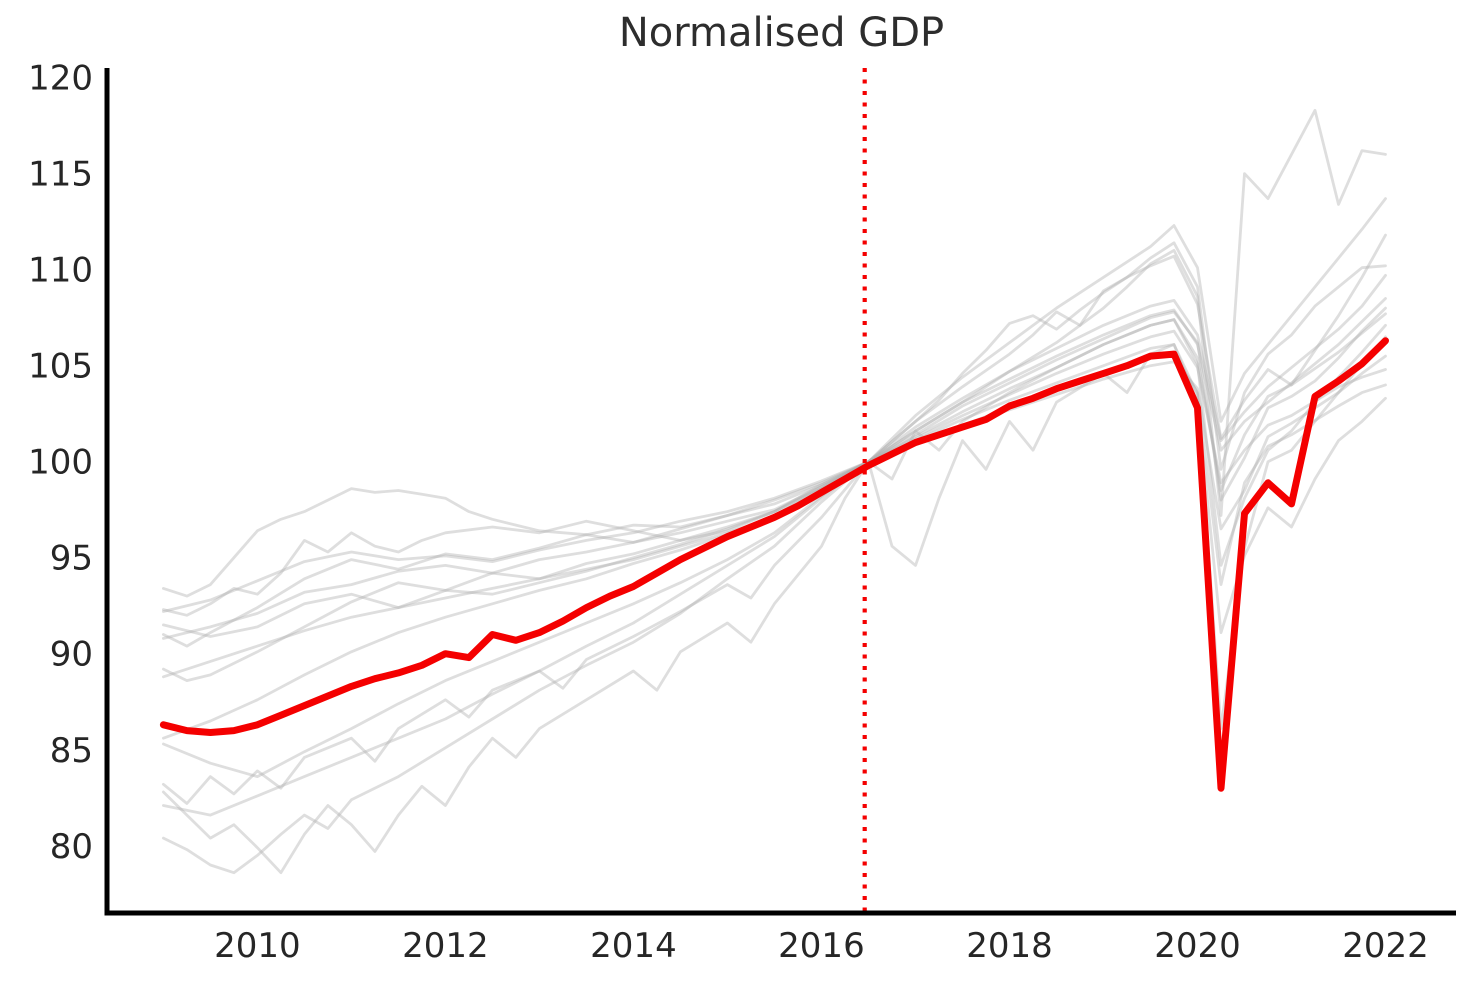 The height and width of the screenshot is (983, 1463). I want to click on x-tick-label: 2012, so click(445, 946).